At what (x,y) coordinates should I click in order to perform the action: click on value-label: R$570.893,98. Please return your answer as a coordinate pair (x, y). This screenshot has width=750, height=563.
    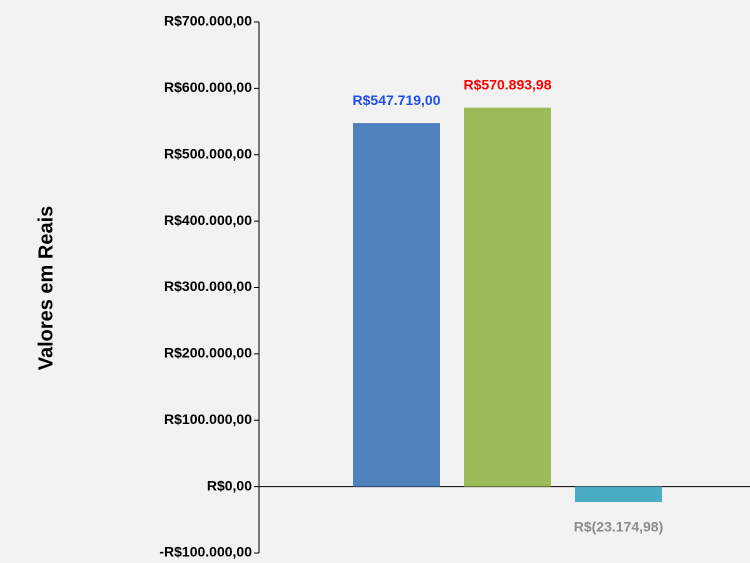
    Looking at the image, I should click on (508, 84).